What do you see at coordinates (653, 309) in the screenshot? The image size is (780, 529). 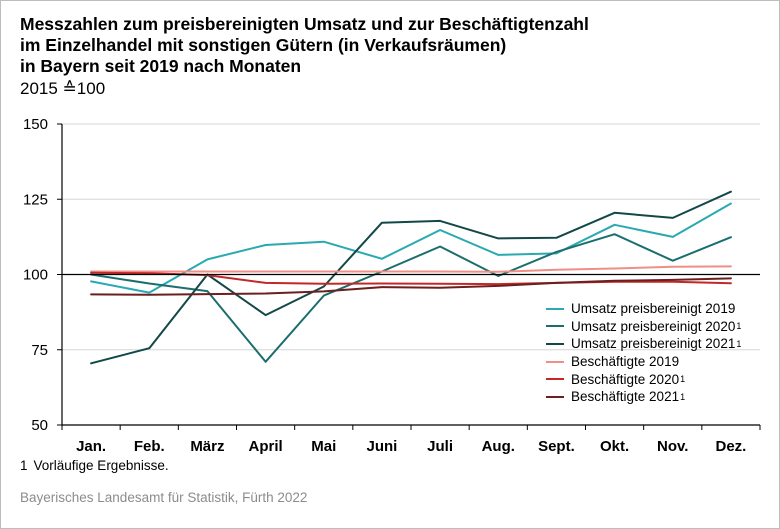 I see `legend-label: Umsatz preisbereinigt 2019` at bounding box center [653, 309].